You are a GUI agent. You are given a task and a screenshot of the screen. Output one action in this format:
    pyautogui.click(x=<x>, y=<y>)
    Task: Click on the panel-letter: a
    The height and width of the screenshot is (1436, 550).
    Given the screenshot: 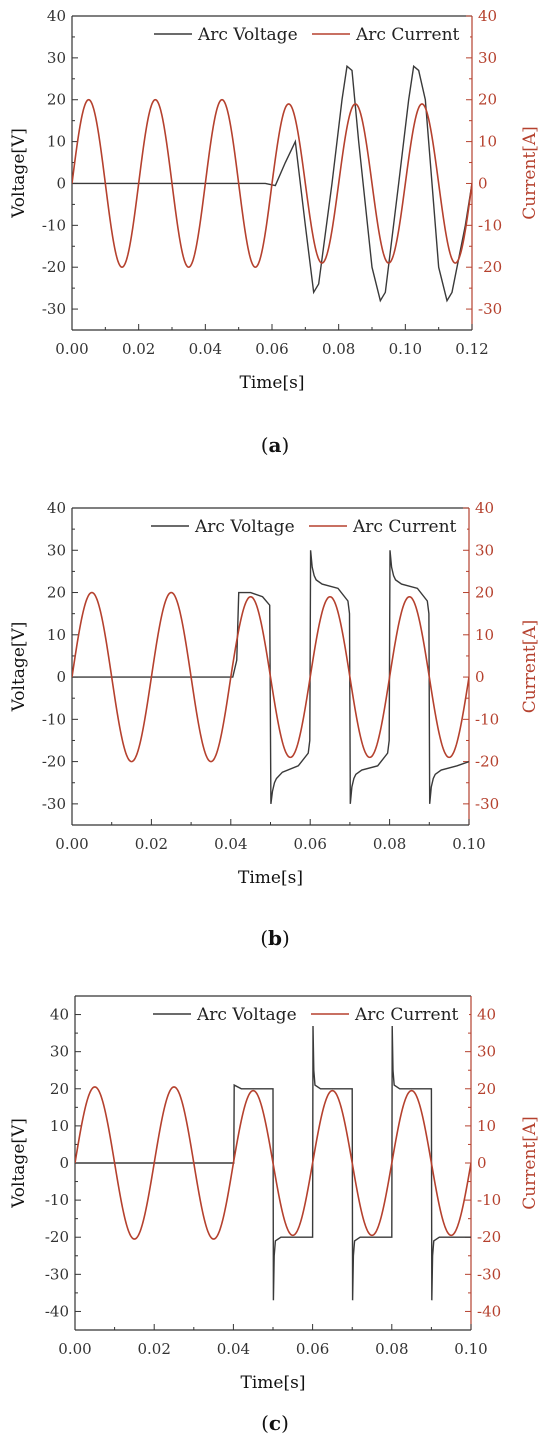 What is the action you would take?
    pyautogui.click(x=275, y=445)
    